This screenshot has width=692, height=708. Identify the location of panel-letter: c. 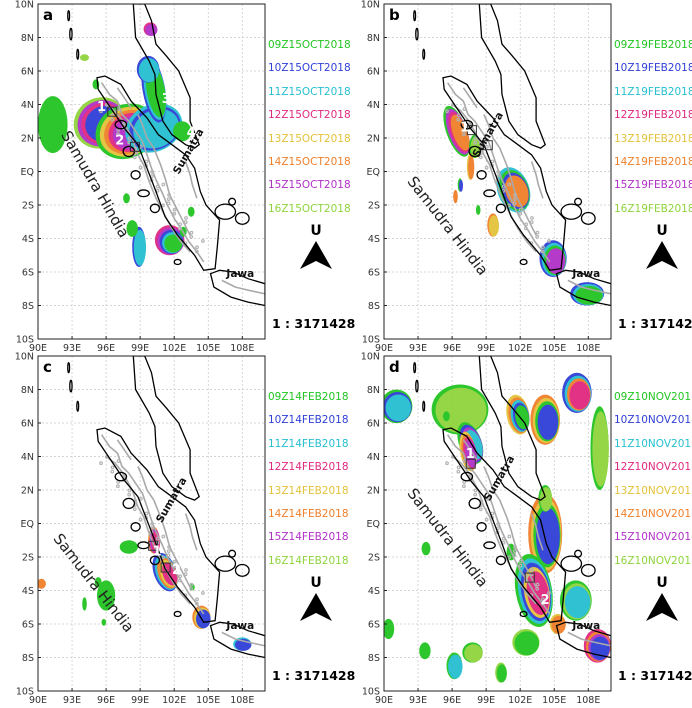
(47, 367).